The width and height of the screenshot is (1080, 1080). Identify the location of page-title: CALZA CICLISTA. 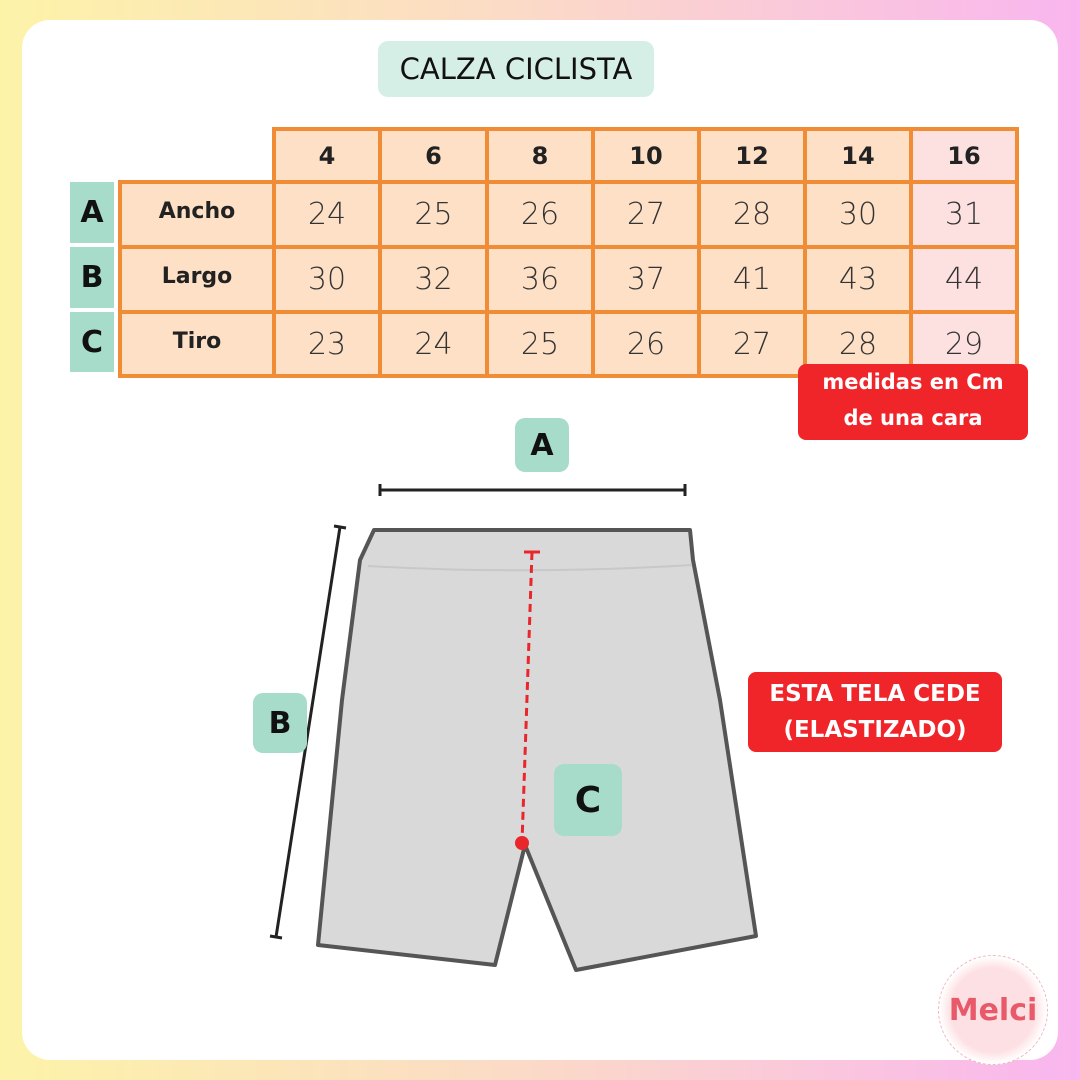
(516, 69).